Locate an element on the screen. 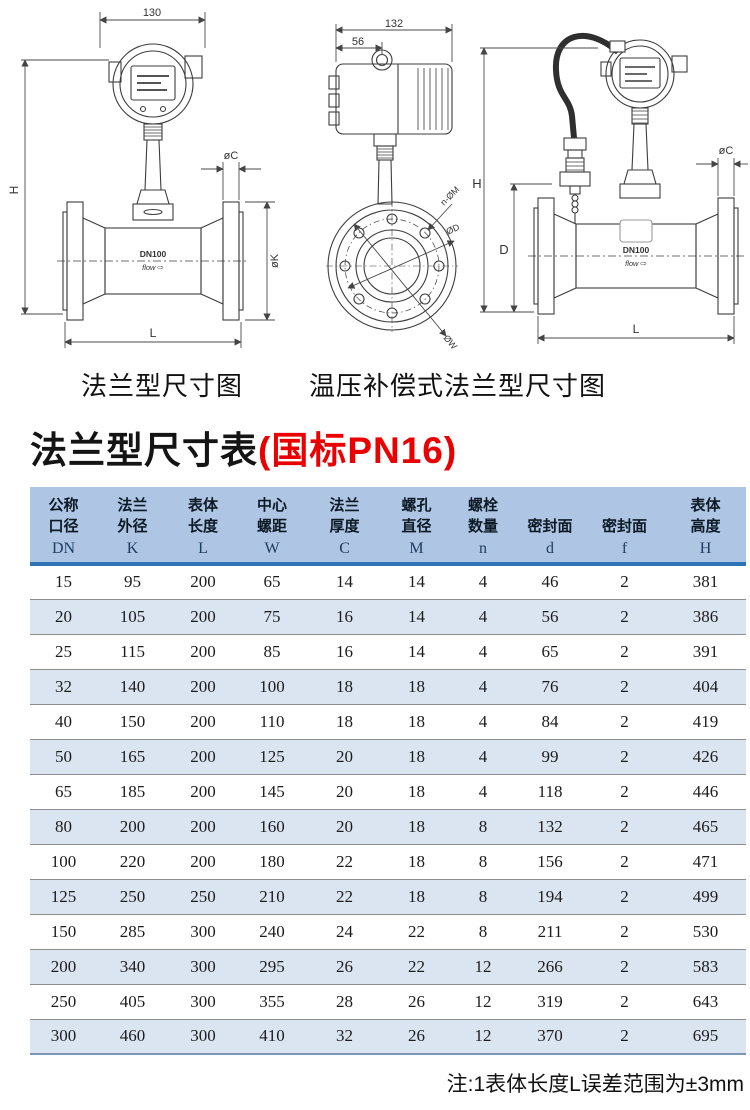 Image resolution: width=750 pixels, height=1110 pixels. label-oW: ØW is located at coordinates (450, 342).